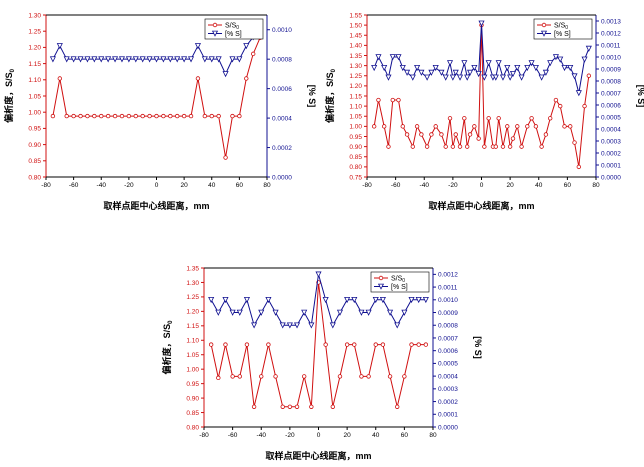 Image resolution: width=644 pixels, height=467 pixels. What do you see at coordinates (611, 177) in the screenshot?
I see `right-tick-label: 0.0000` at bounding box center [611, 177].